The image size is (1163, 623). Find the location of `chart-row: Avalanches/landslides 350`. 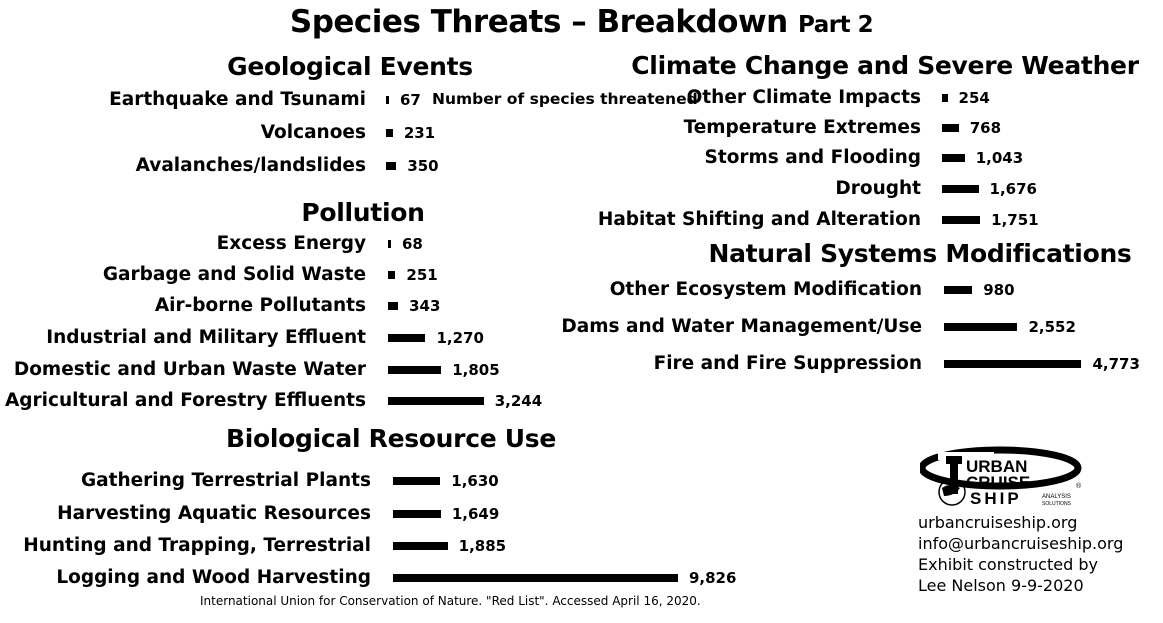

chart-row: Avalanches/landslides 350 is located at coordinates (219, 166).